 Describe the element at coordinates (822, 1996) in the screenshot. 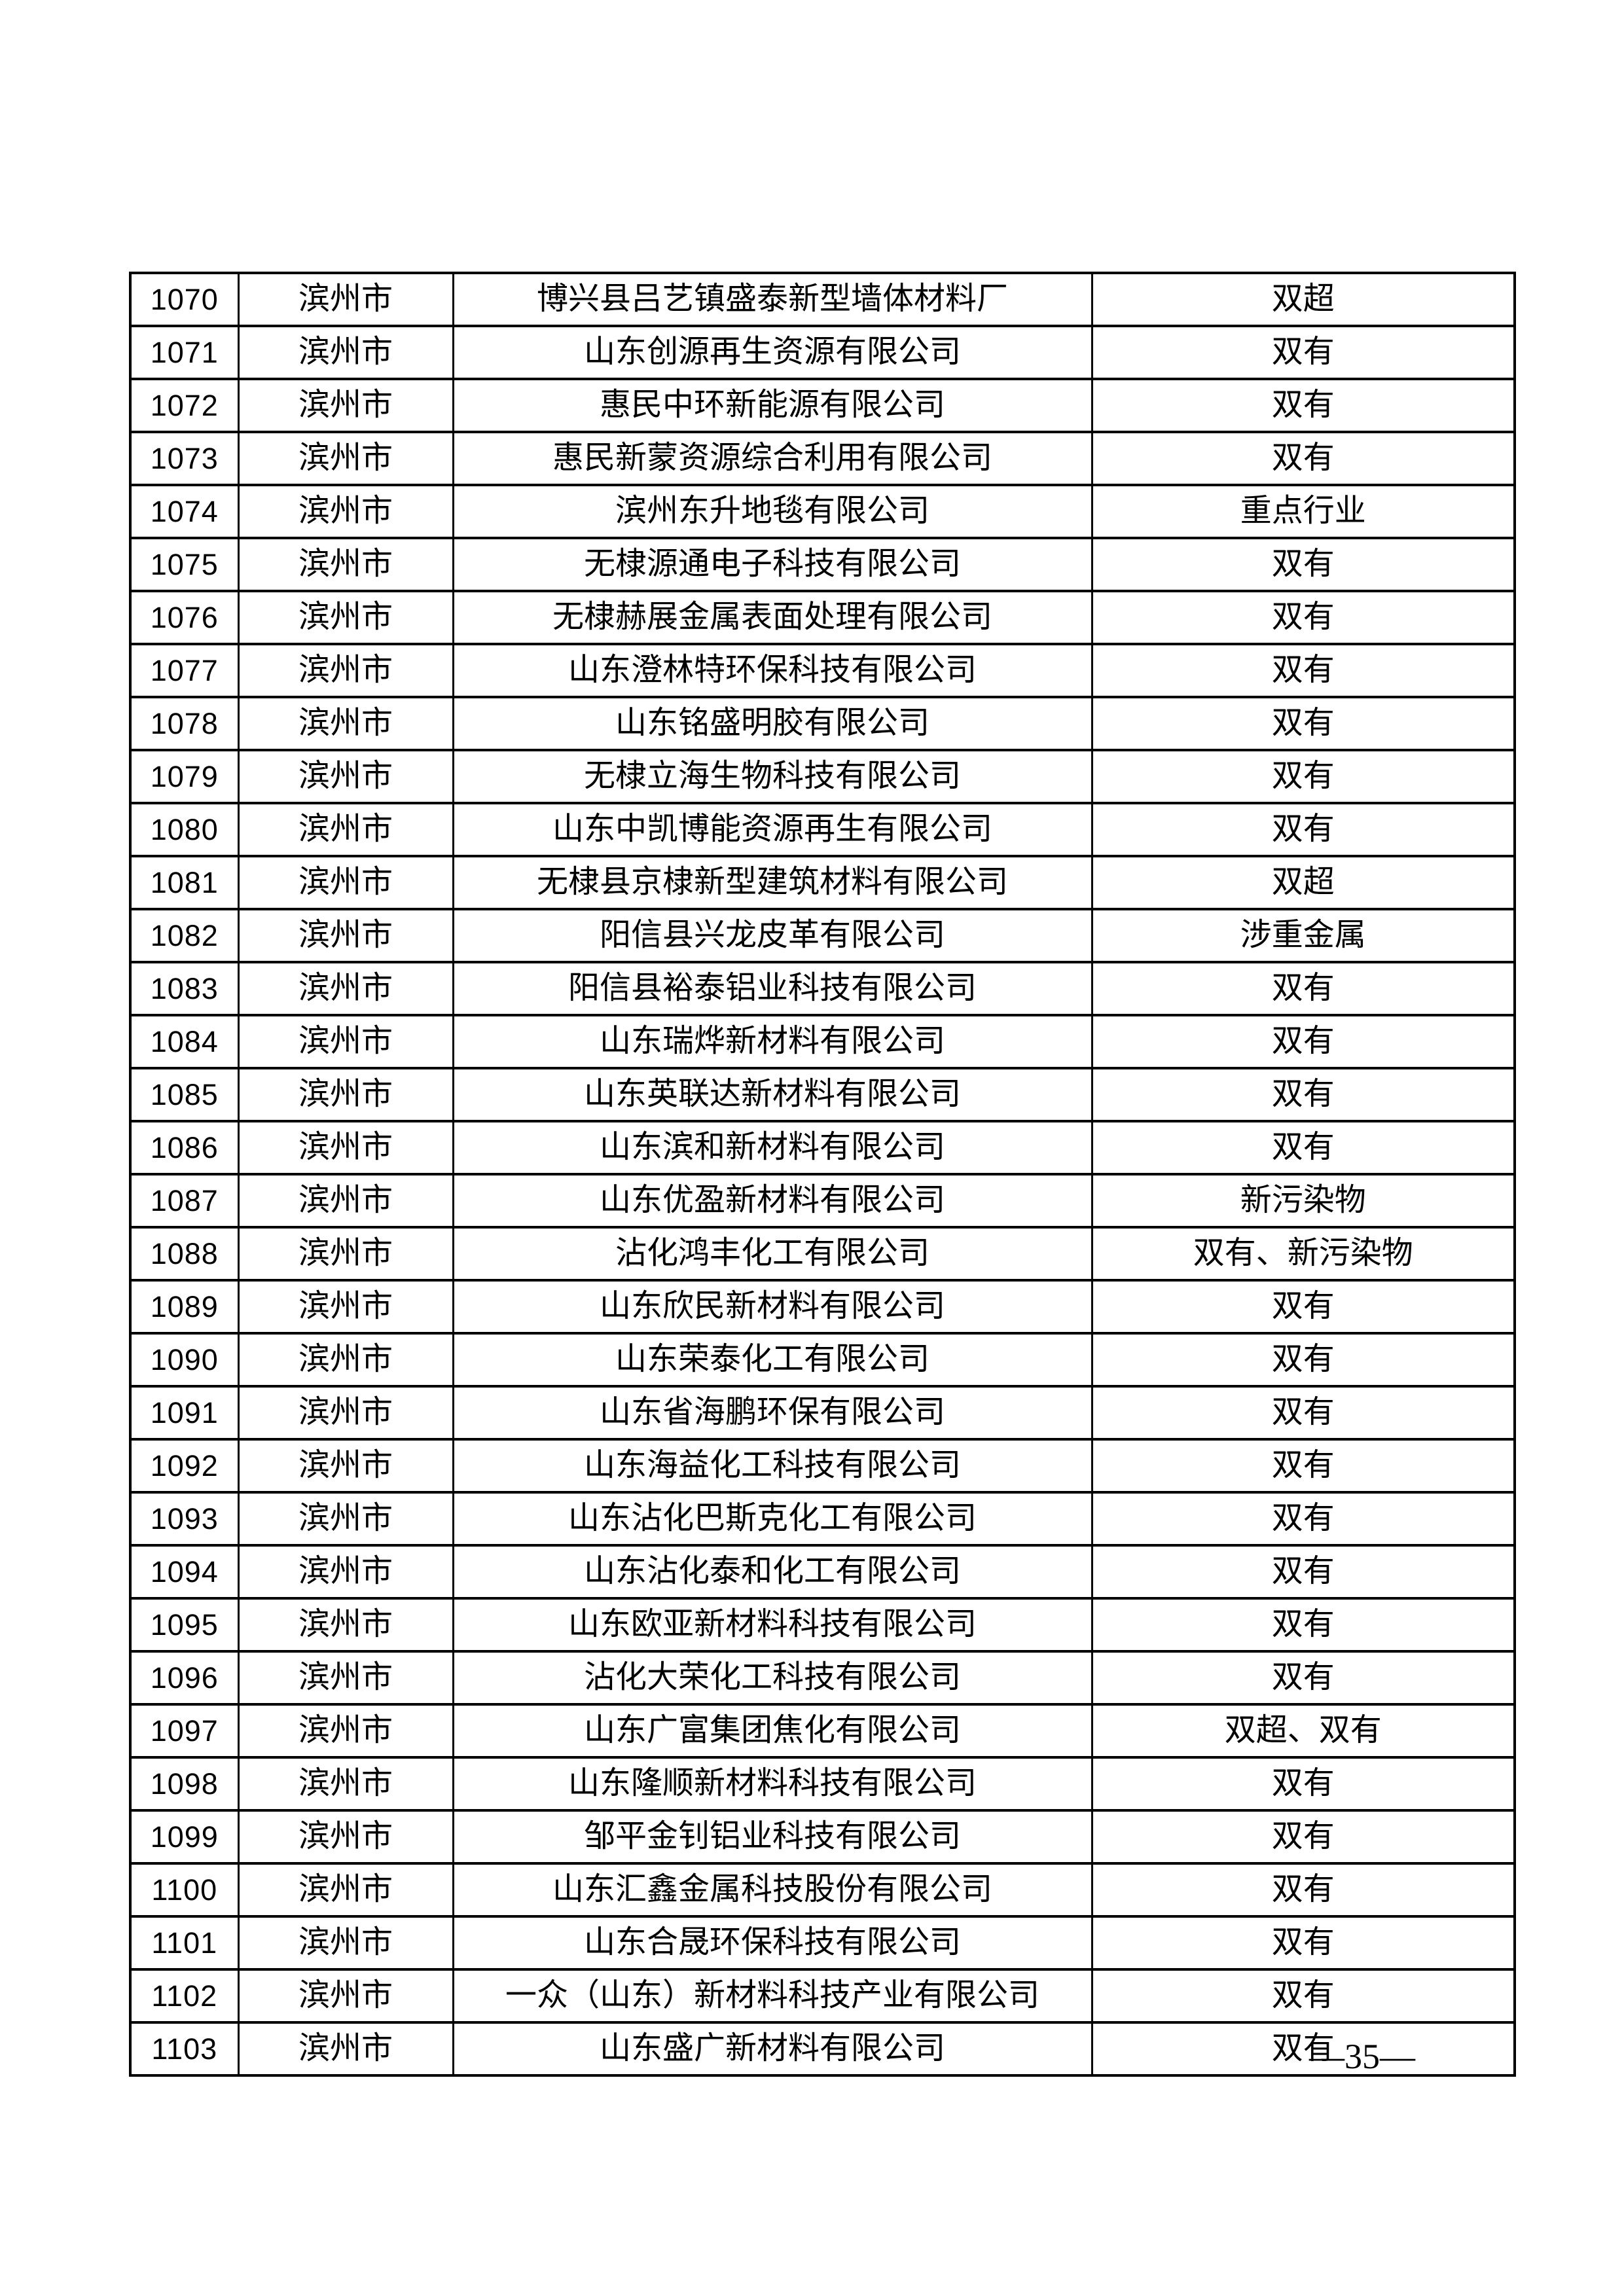

I see `table-row: 1102 滨州市 一众（山东）新材料科技产业有限公司 双有` at that location.